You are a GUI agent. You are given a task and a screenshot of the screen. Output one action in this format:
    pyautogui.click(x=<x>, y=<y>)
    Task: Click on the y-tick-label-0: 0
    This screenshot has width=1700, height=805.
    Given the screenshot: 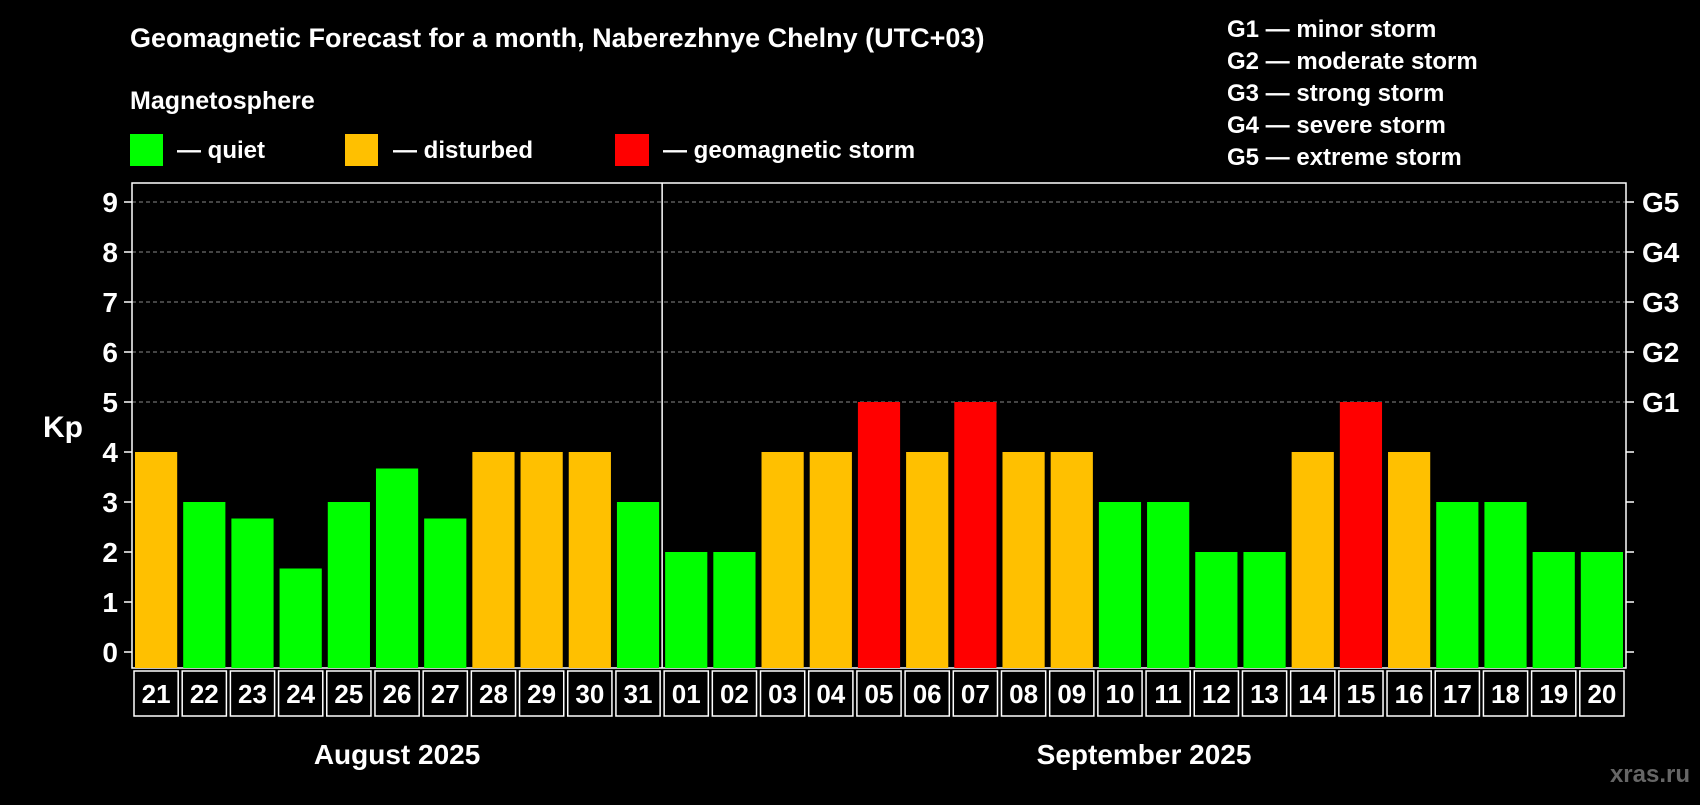 What is the action you would take?
    pyautogui.click(x=110, y=652)
    